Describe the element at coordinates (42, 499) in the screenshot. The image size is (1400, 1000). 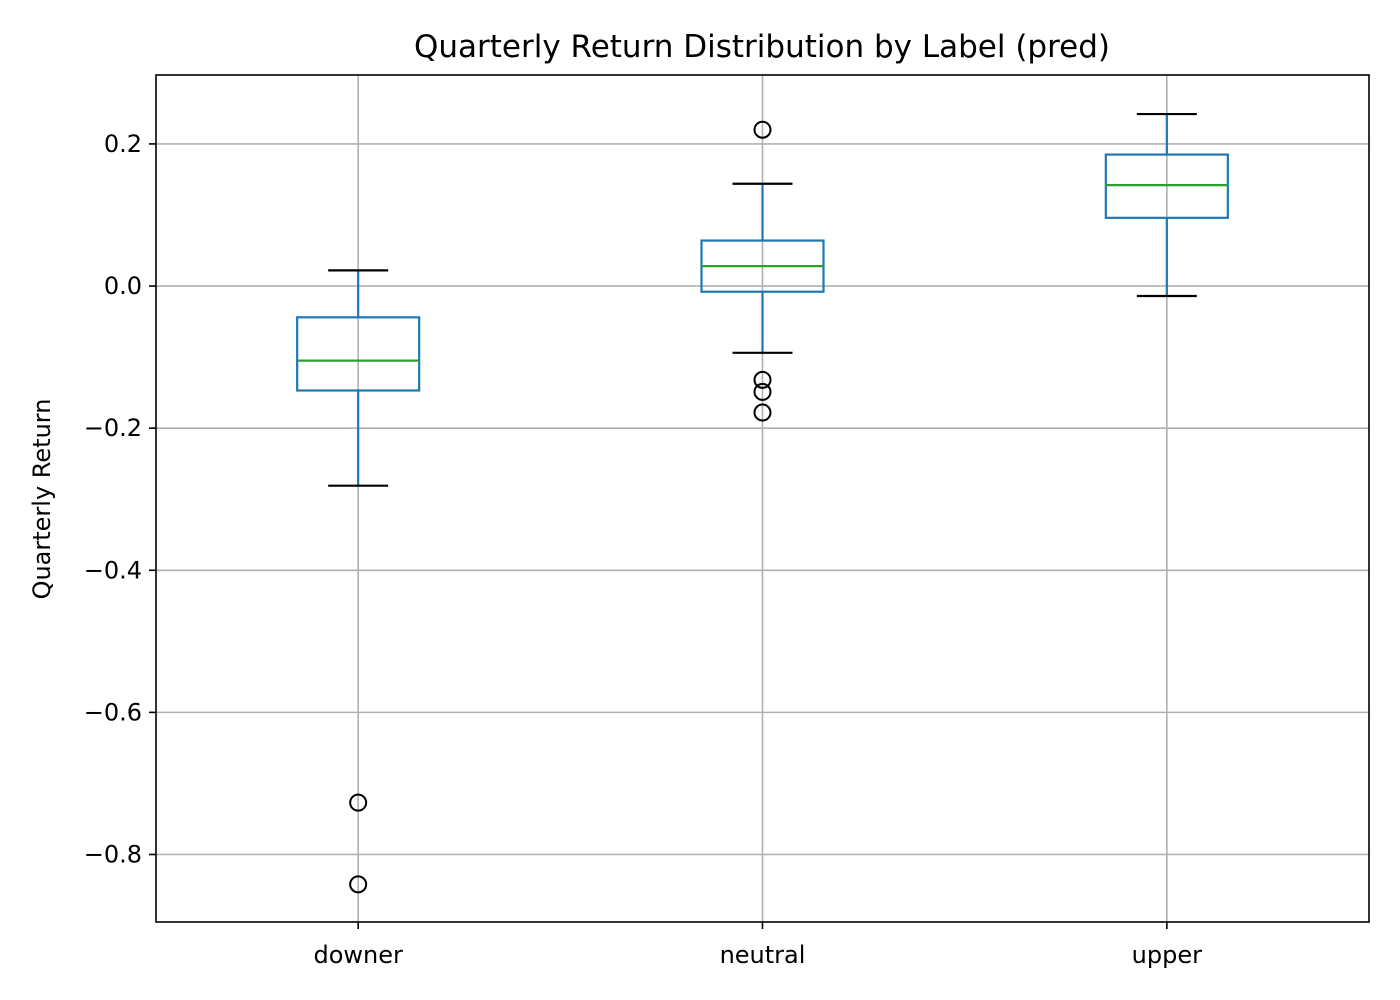
I see `y-axis-label: Quarterly Return` at that location.